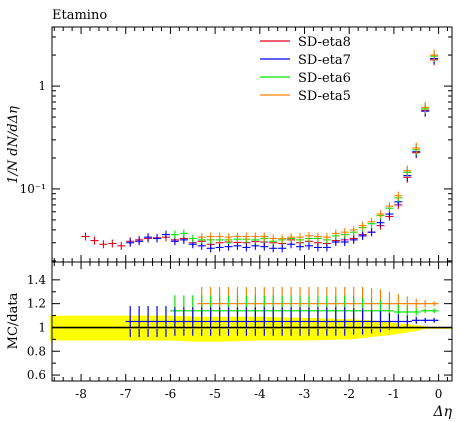 This screenshot has height=422, width=461. Describe the element at coordinates (394, 394) in the screenshot. I see `x-tick-label: -1` at that location.